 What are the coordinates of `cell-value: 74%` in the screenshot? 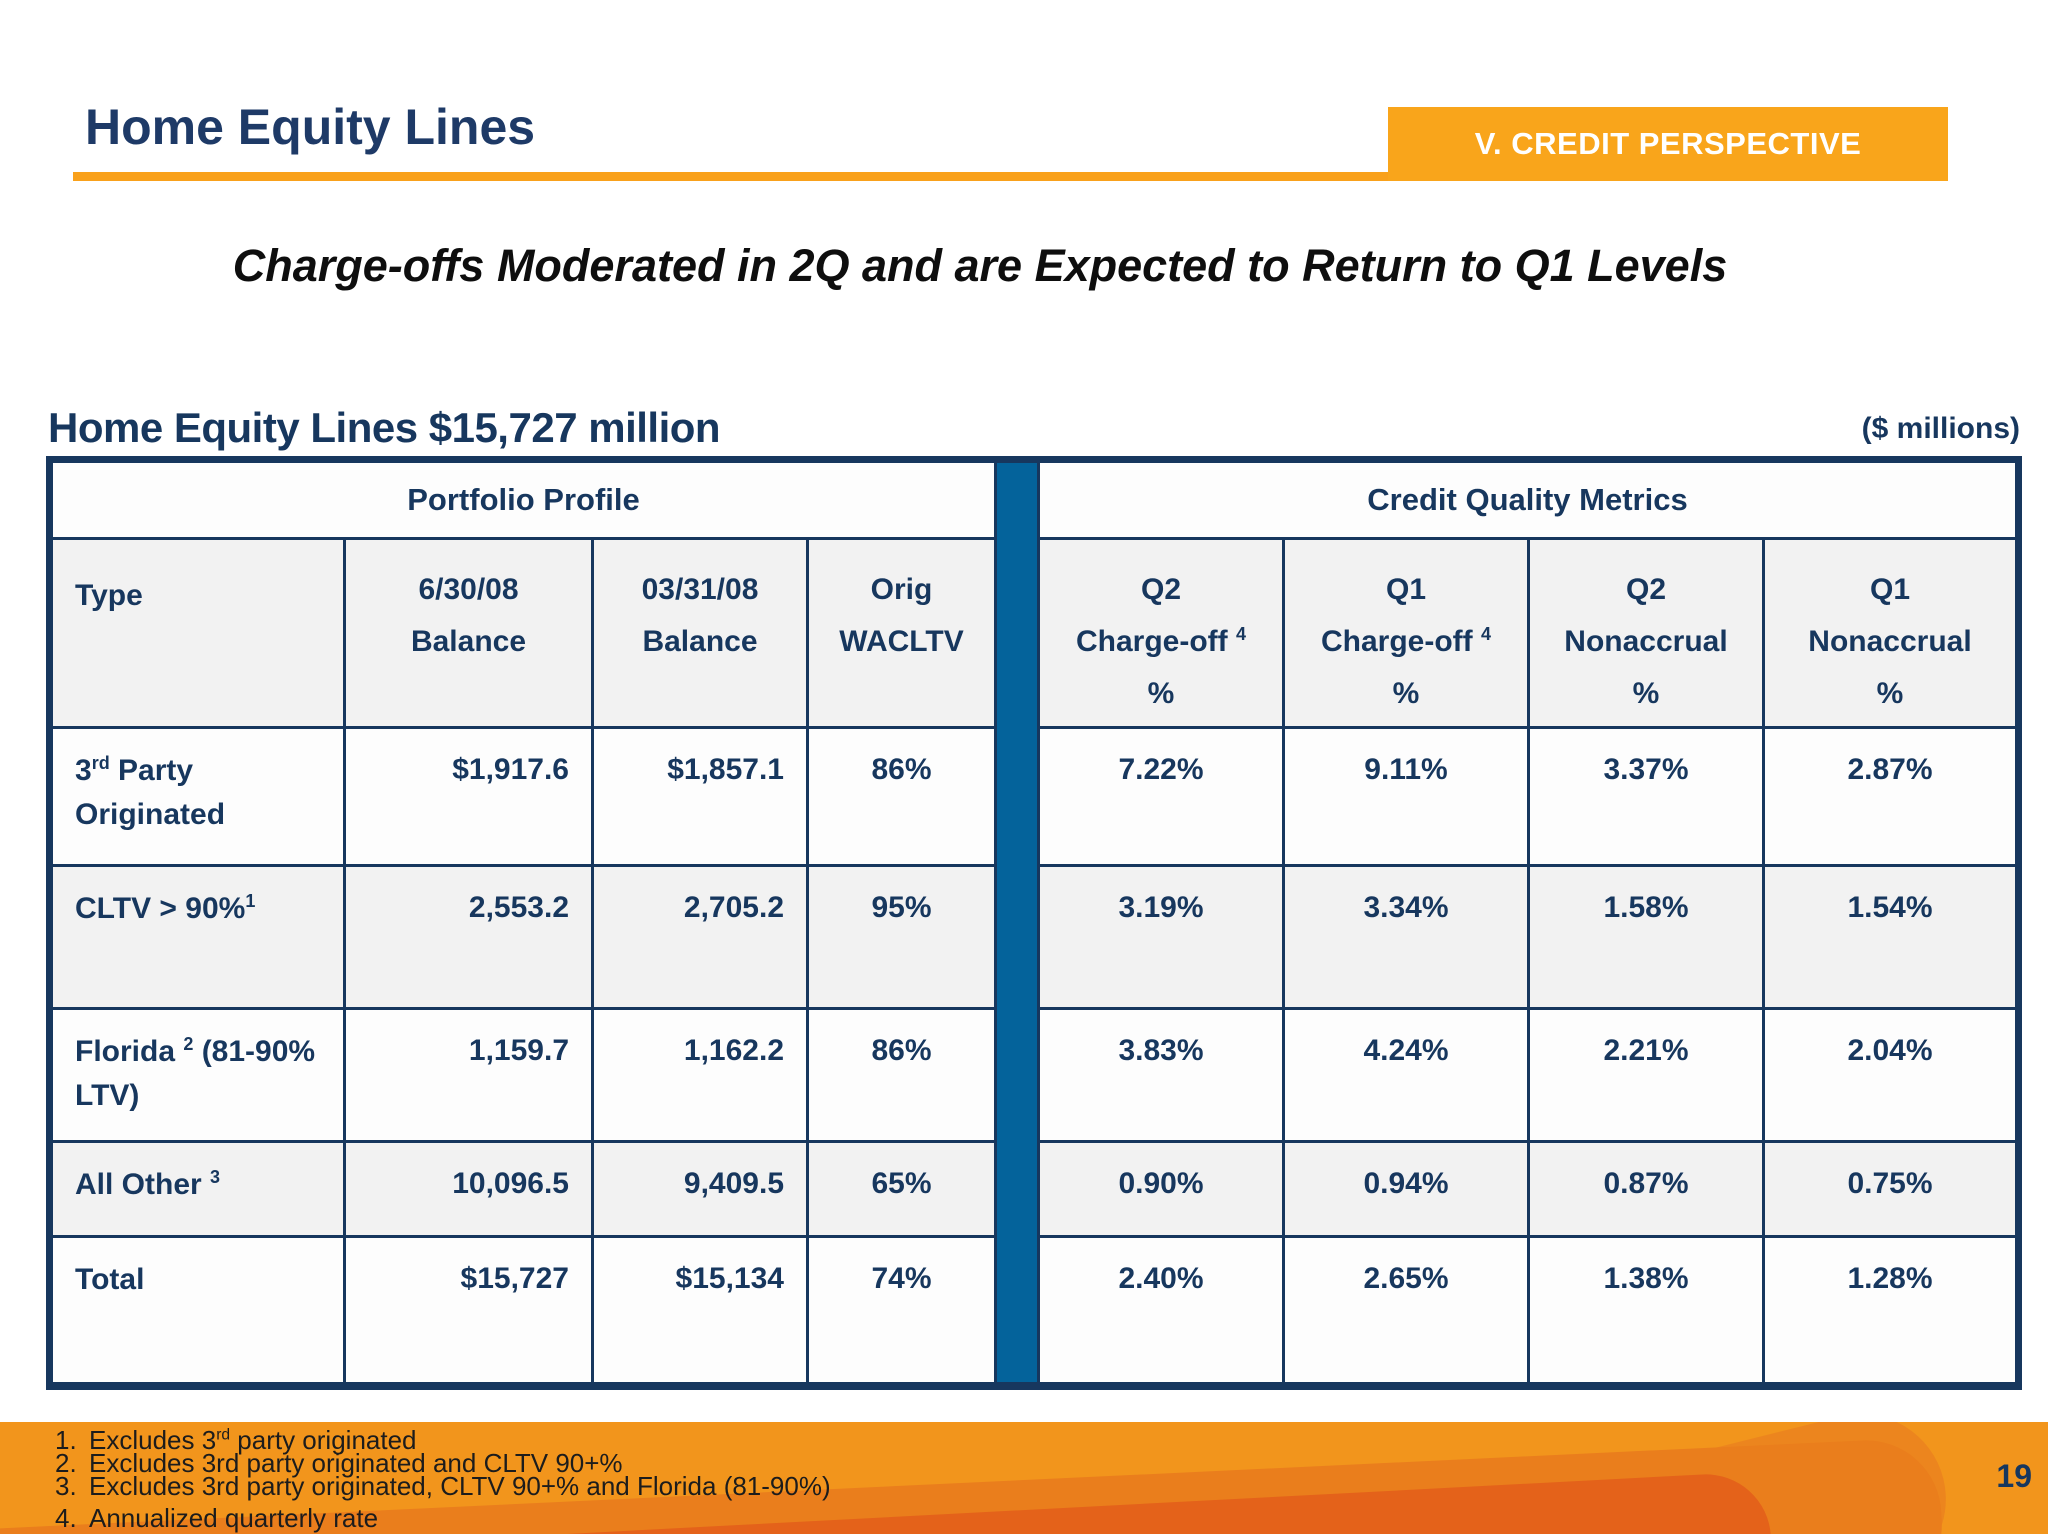 It's located at (901, 1310).